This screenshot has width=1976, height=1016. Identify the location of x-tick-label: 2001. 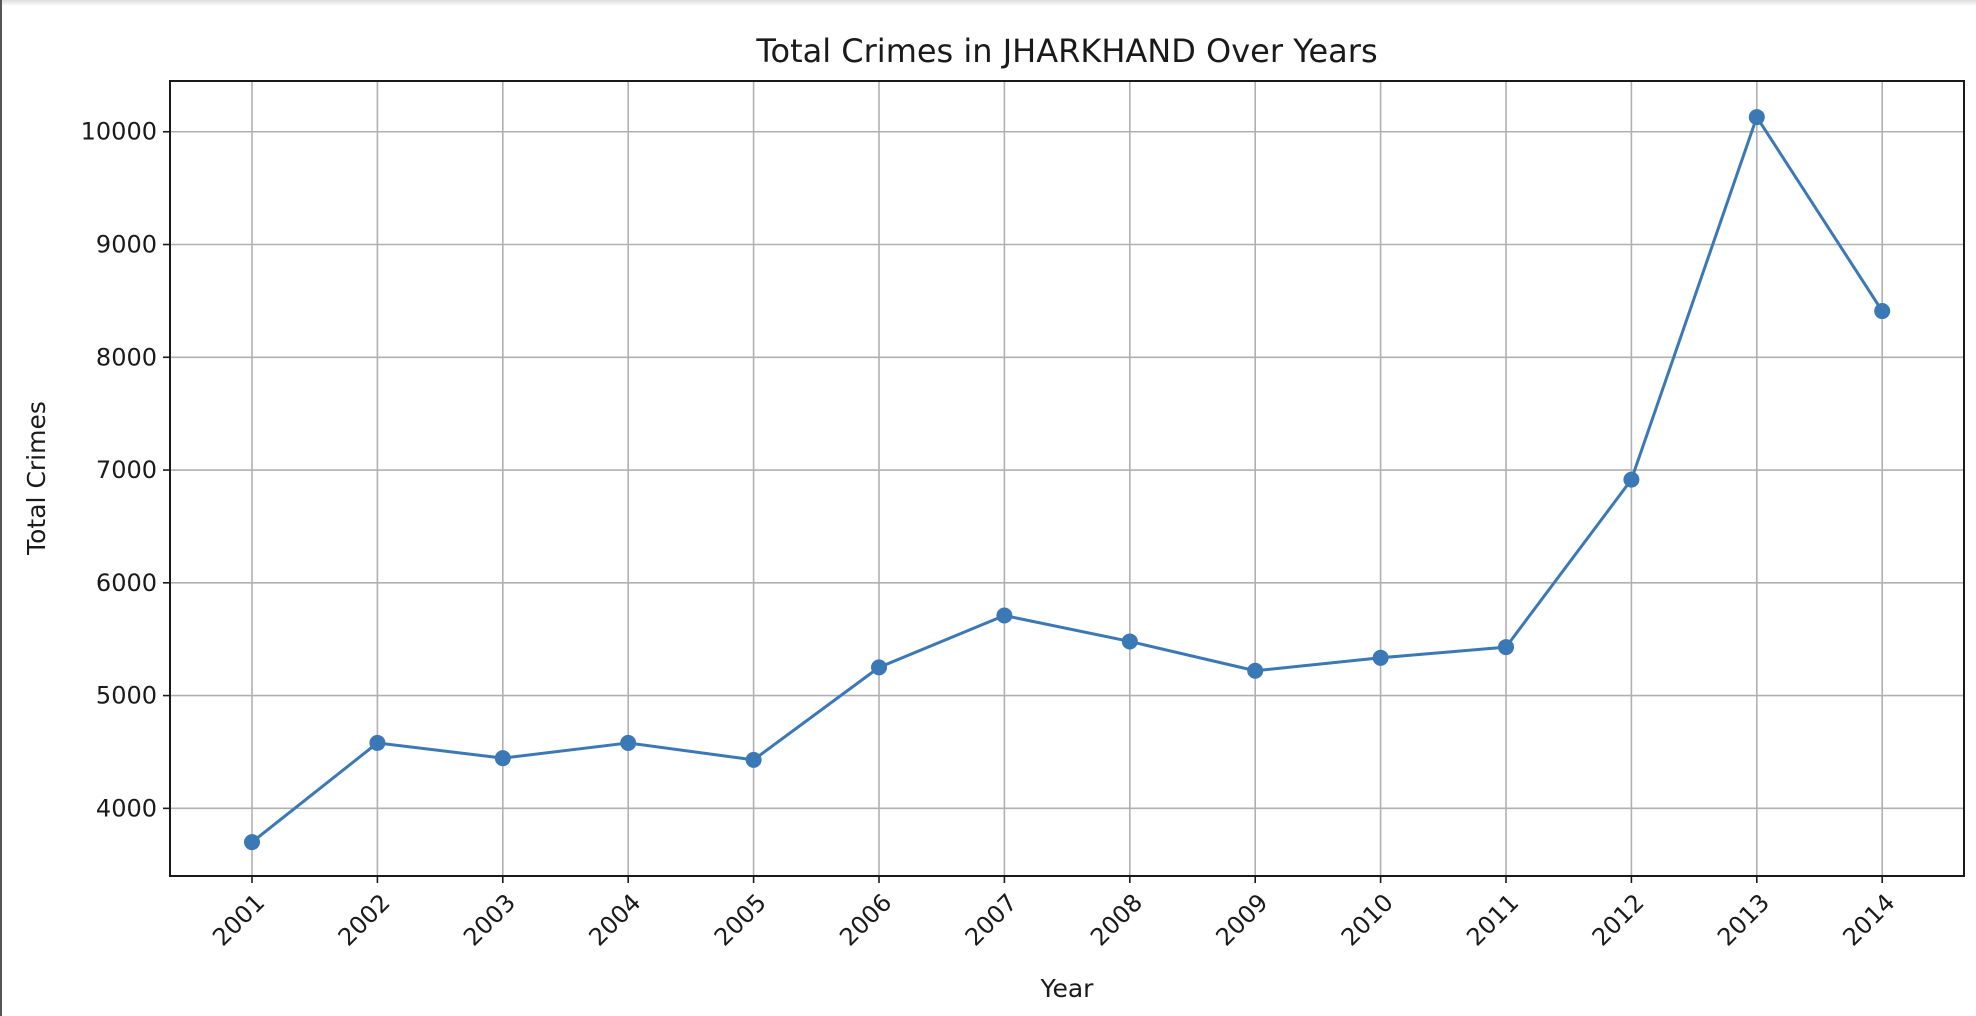
(238, 919).